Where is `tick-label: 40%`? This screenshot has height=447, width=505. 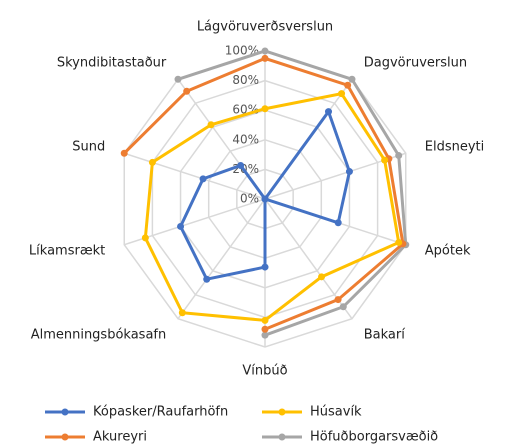 tick-label: 40% is located at coordinates (245, 139).